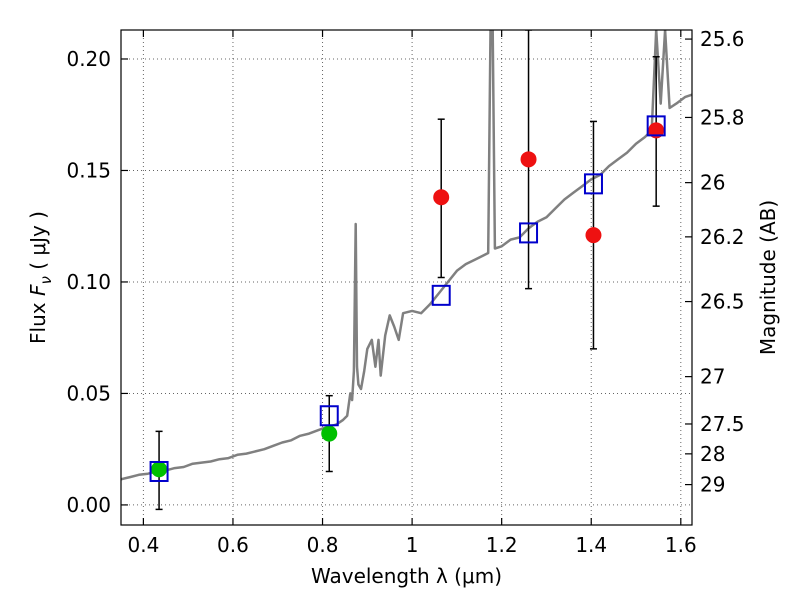 Image resolution: width=800 pixels, height=600 pixels. I want to click on x-tick-label: 0.4, so click(143, 545).